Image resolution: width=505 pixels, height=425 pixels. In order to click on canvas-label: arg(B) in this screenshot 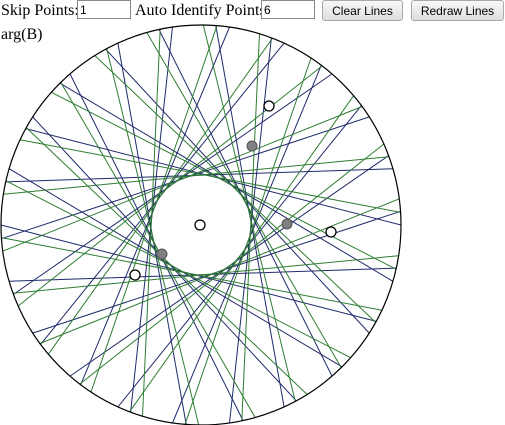, I will do `click(21, 35)`.